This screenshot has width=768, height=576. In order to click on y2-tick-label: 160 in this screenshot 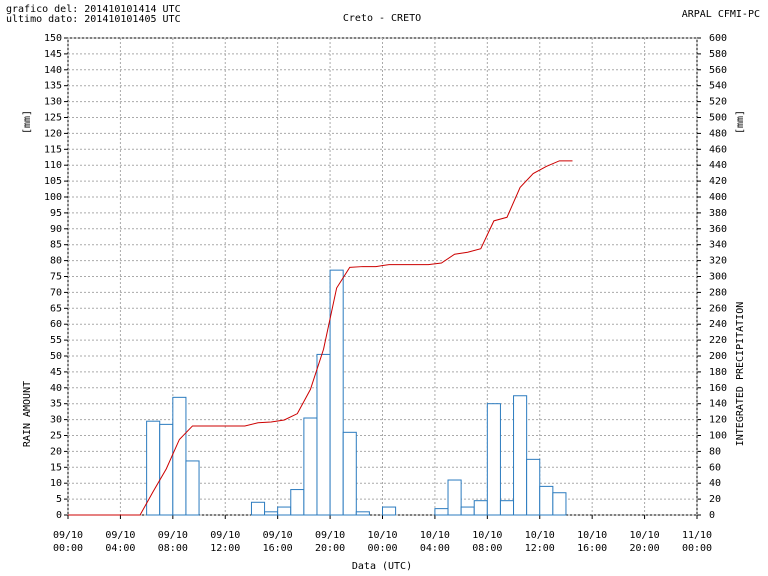, I will do `click(718, 388)`.